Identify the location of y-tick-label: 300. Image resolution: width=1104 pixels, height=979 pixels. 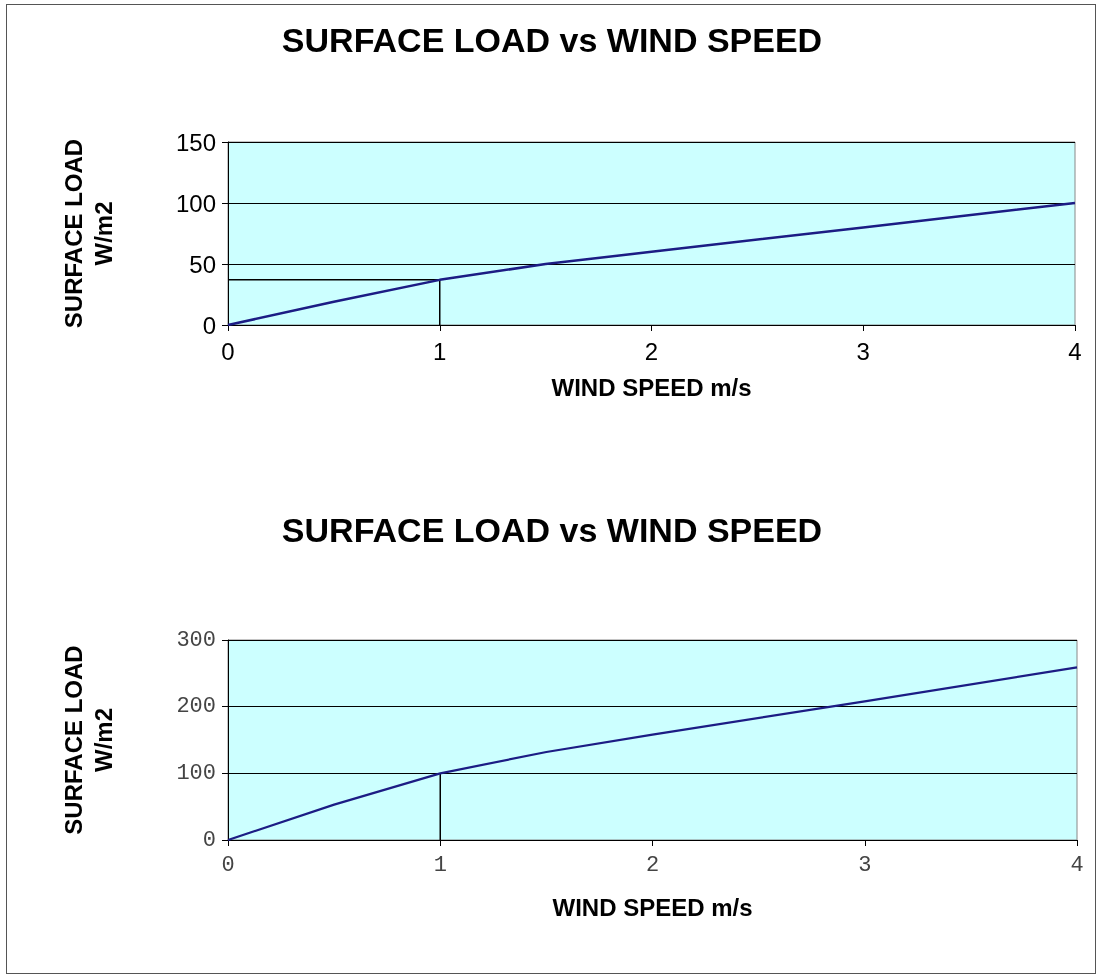
(196, 640).